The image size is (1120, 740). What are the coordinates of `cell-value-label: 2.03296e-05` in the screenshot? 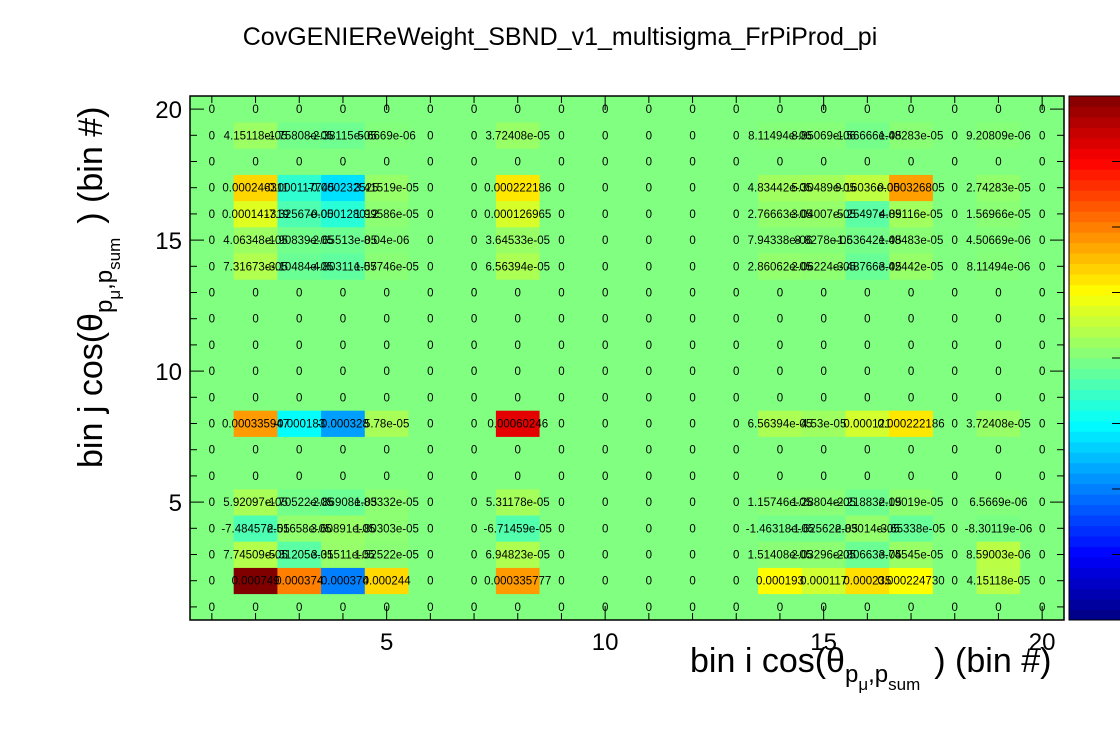 It's located at (823, 556).